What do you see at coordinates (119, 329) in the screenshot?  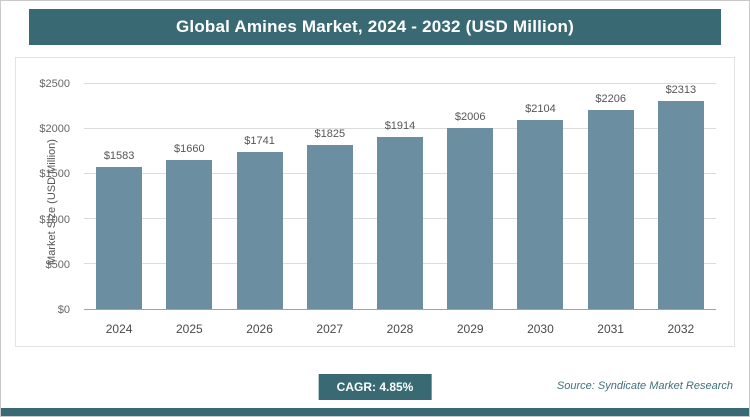 I see `x-axis-label: 2024` at bounding box center [119, 329].